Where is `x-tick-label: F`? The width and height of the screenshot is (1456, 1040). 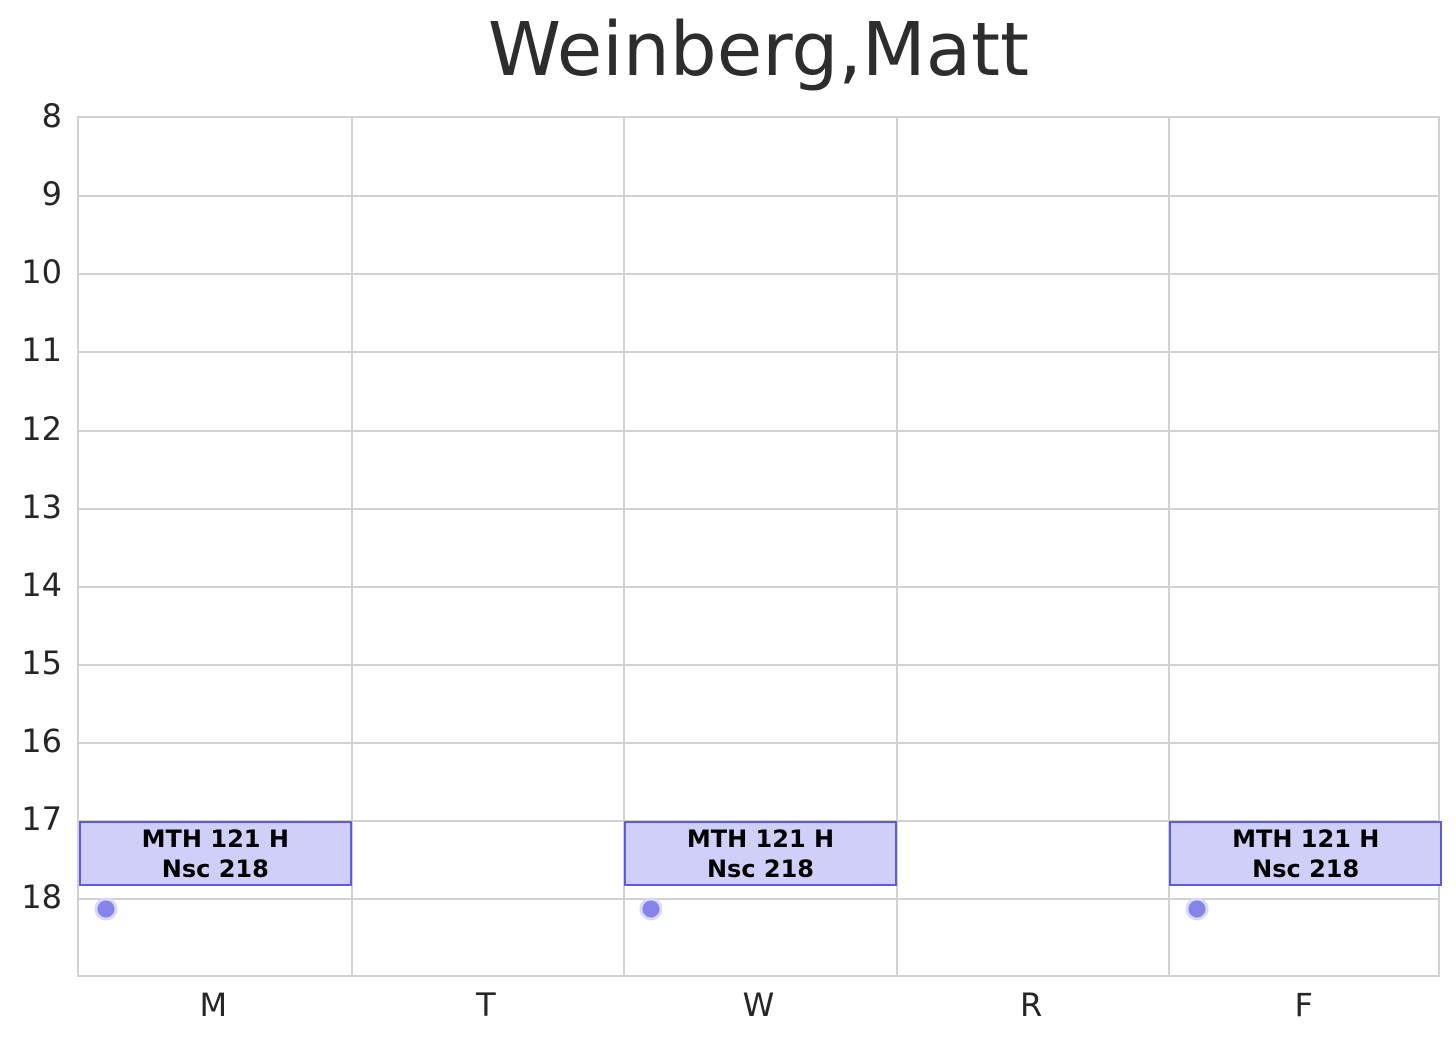
x-tick-label: F is located at coordinates (1303, 1005).